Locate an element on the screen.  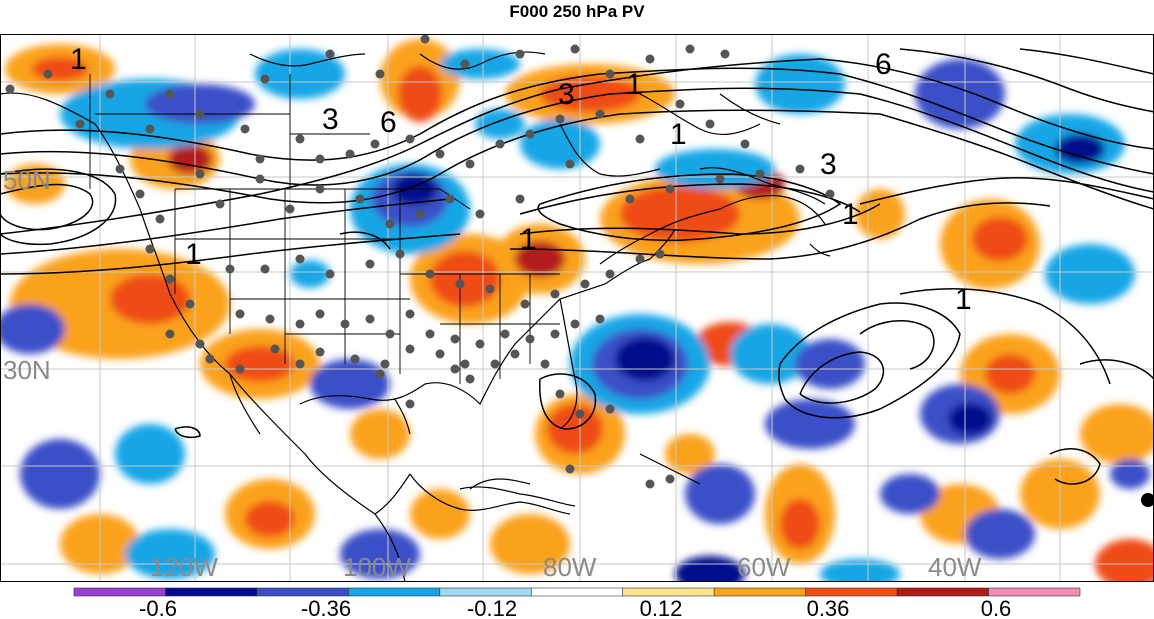
colorbar-label: 0.6 is located at coordinates (996, 607).